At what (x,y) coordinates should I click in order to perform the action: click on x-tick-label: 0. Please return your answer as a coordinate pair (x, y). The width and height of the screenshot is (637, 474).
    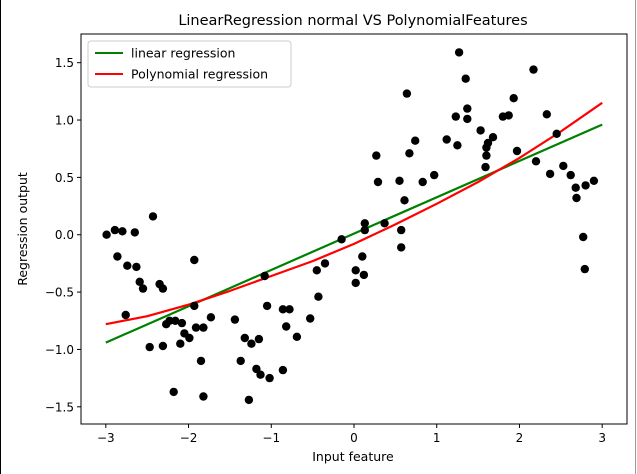
    Looking at the image, I should click on (354, 438).